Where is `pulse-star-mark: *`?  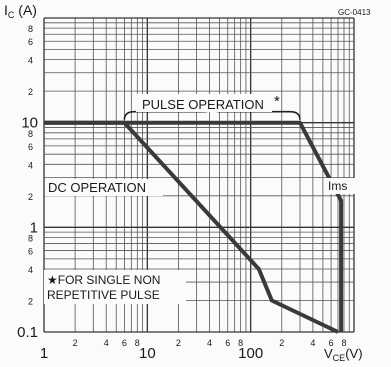
pulse-star-mark: * is located at coordinates (277, 101).